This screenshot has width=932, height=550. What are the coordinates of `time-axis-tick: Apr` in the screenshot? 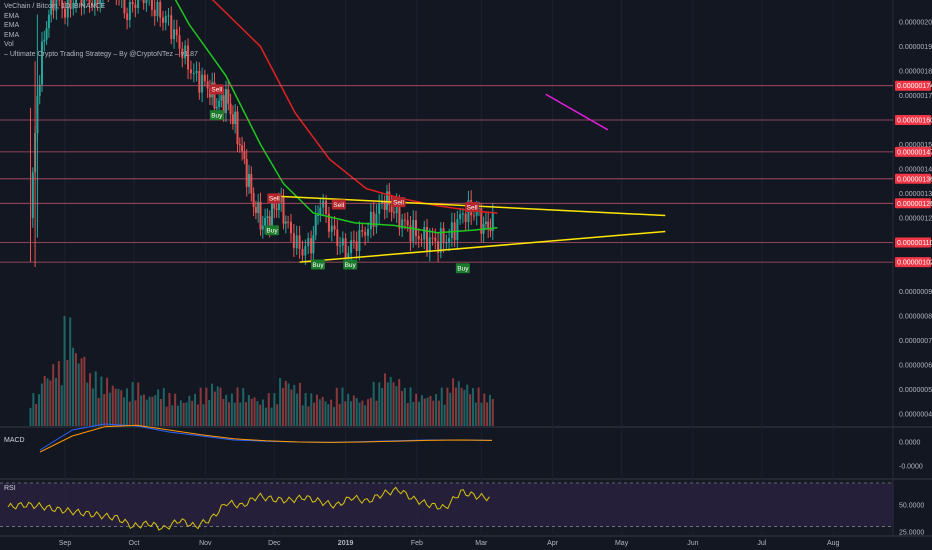 It's located at (553, 543).